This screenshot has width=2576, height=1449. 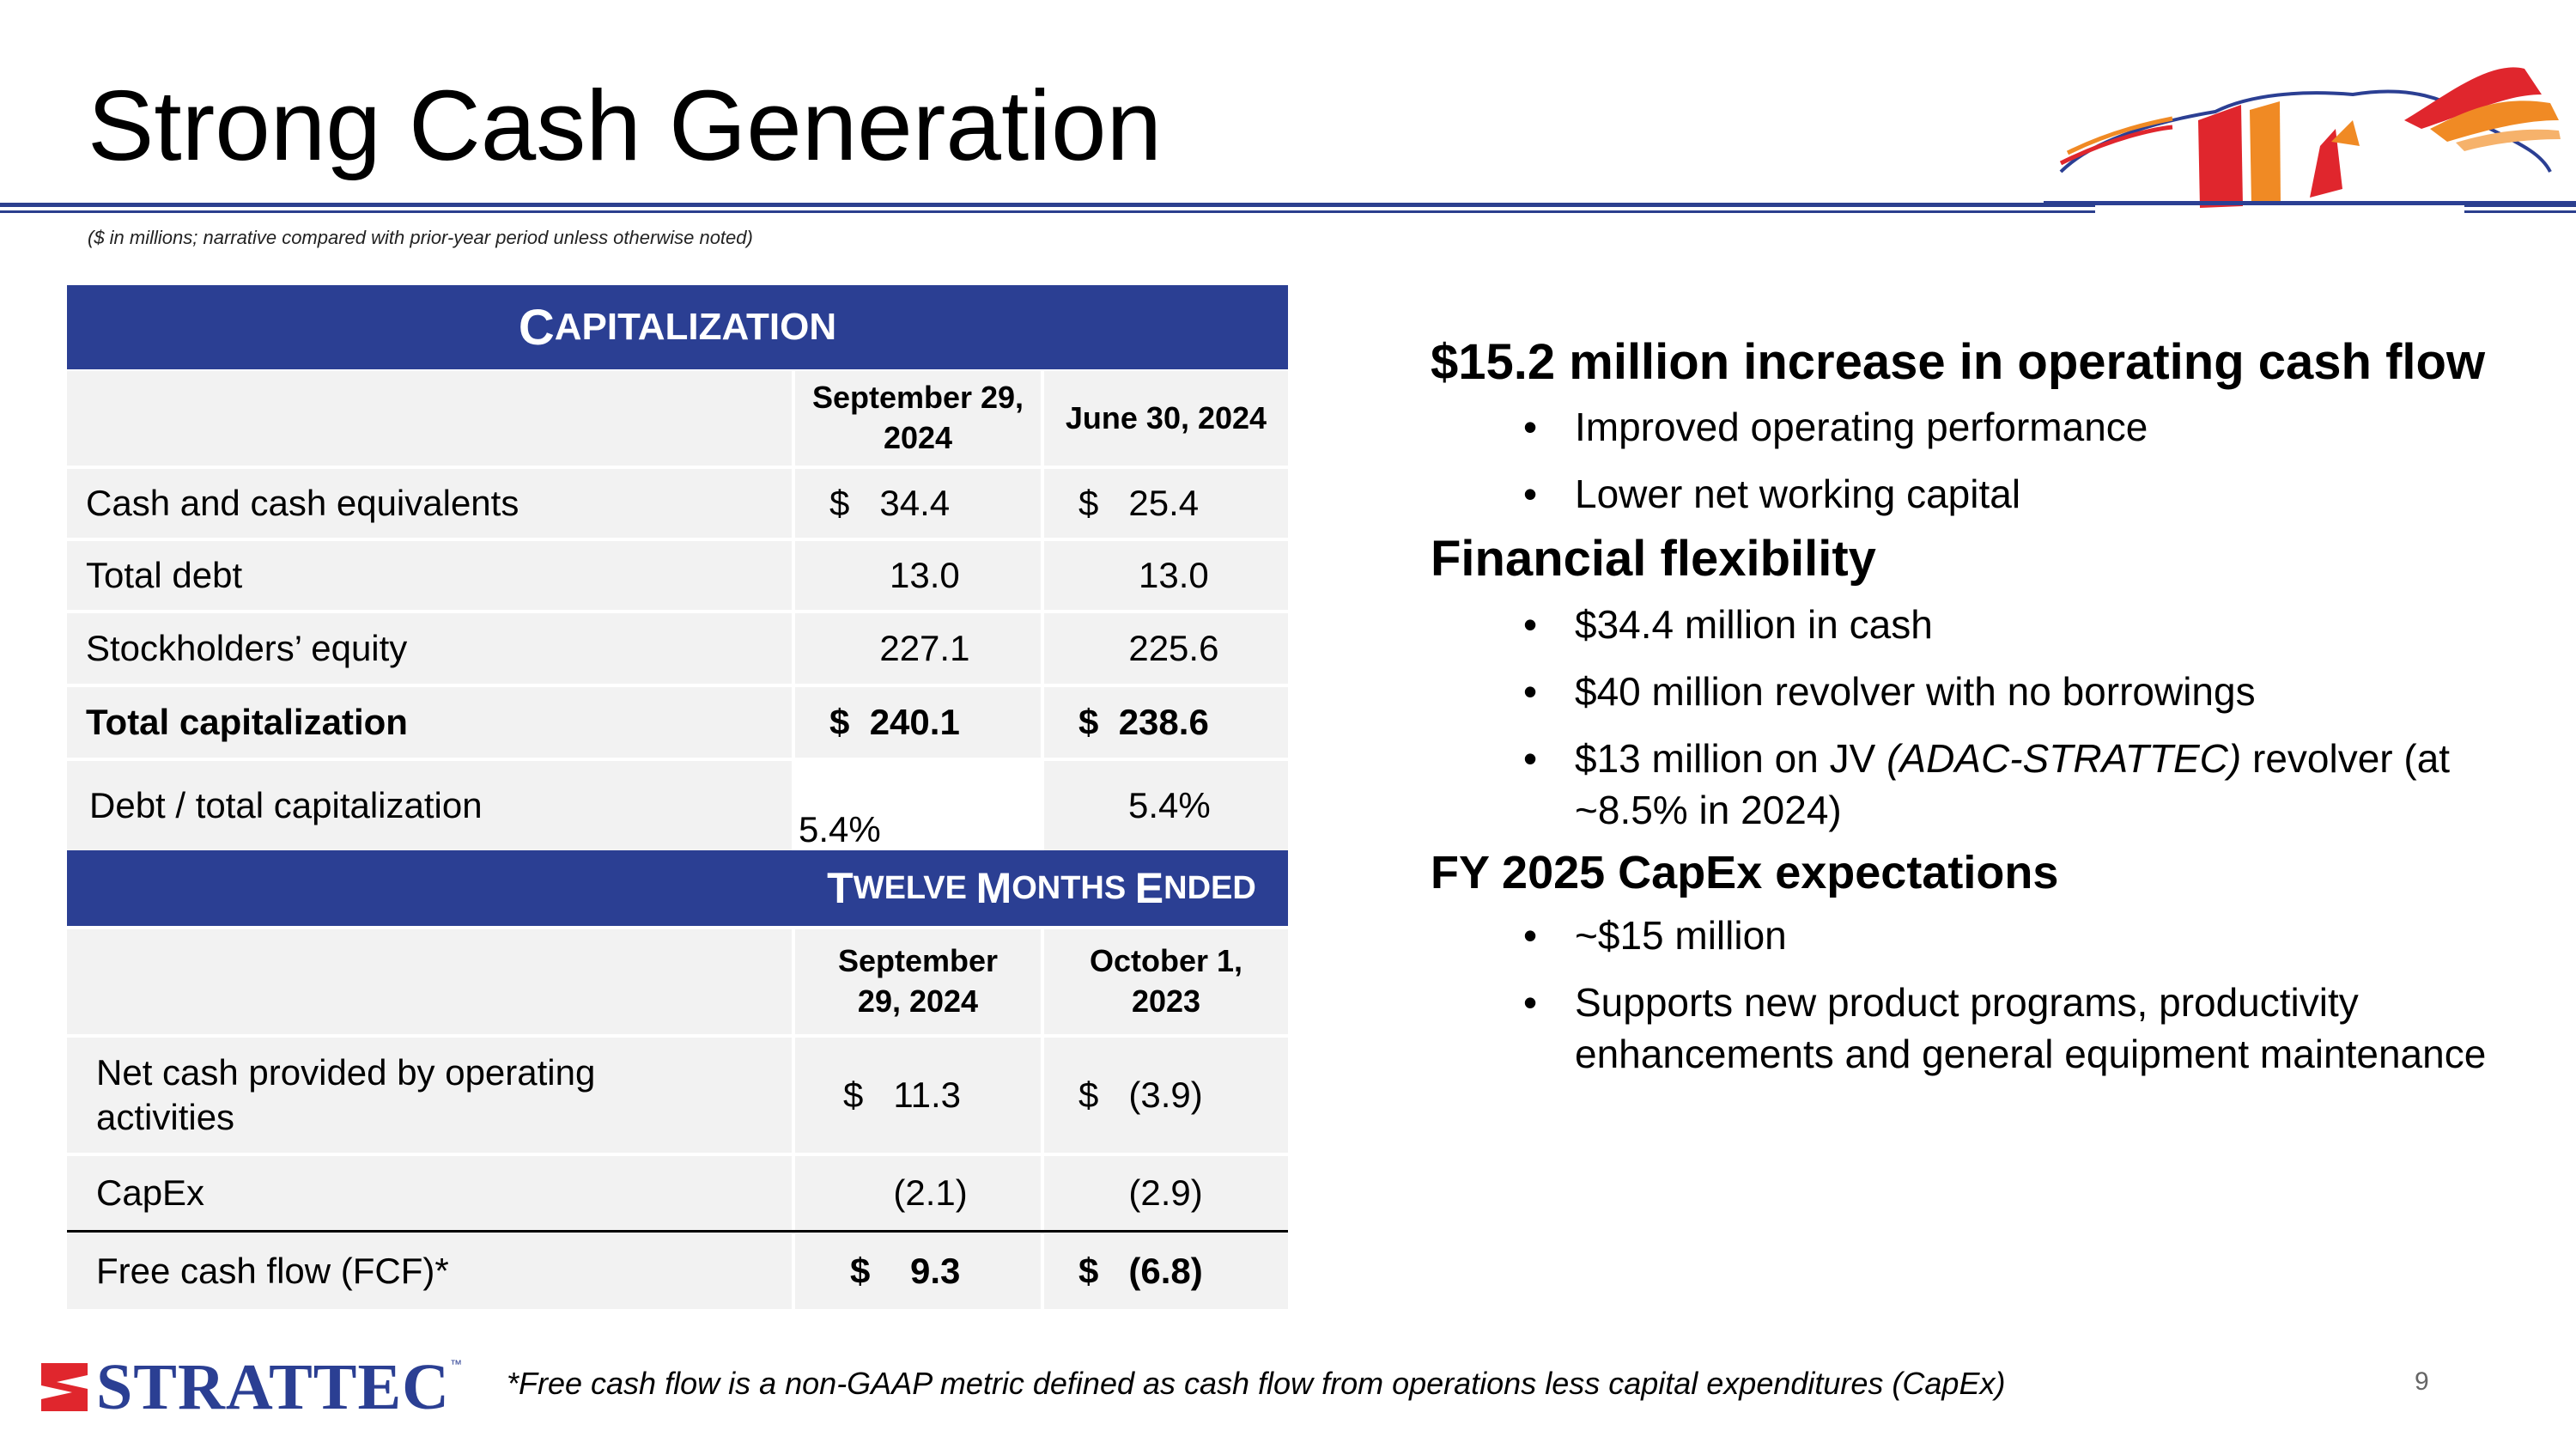 What do you see at coordinates (430, 1271) in the screenshot?
I see `row-label: Free cash flow (FCF)*` at bounding box center [430, 1271].